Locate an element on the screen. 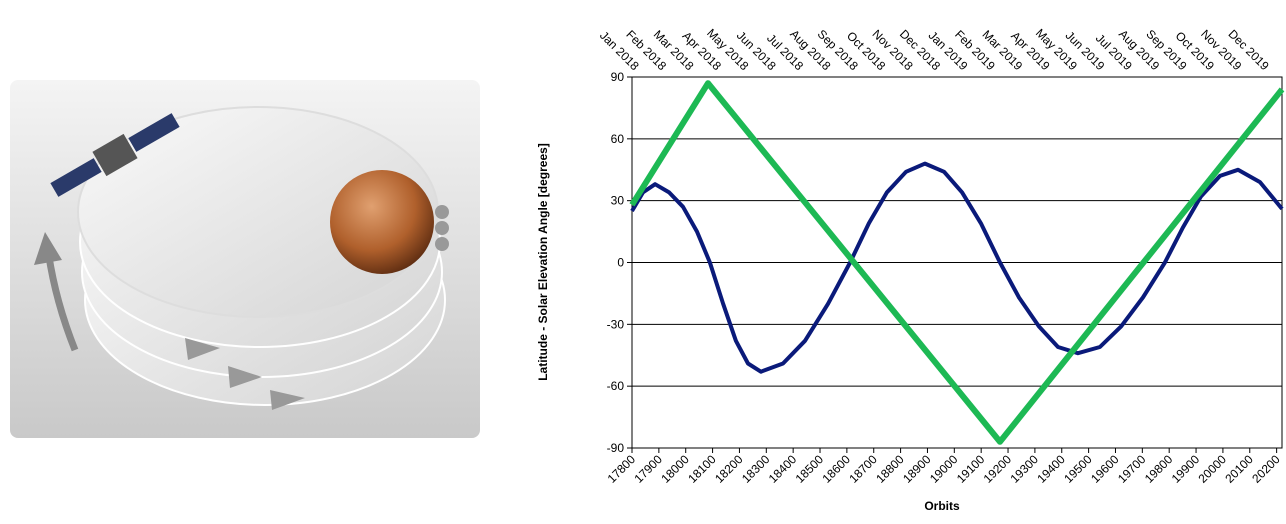  y-tick-label: 60 is located at coordinates (618, 139).